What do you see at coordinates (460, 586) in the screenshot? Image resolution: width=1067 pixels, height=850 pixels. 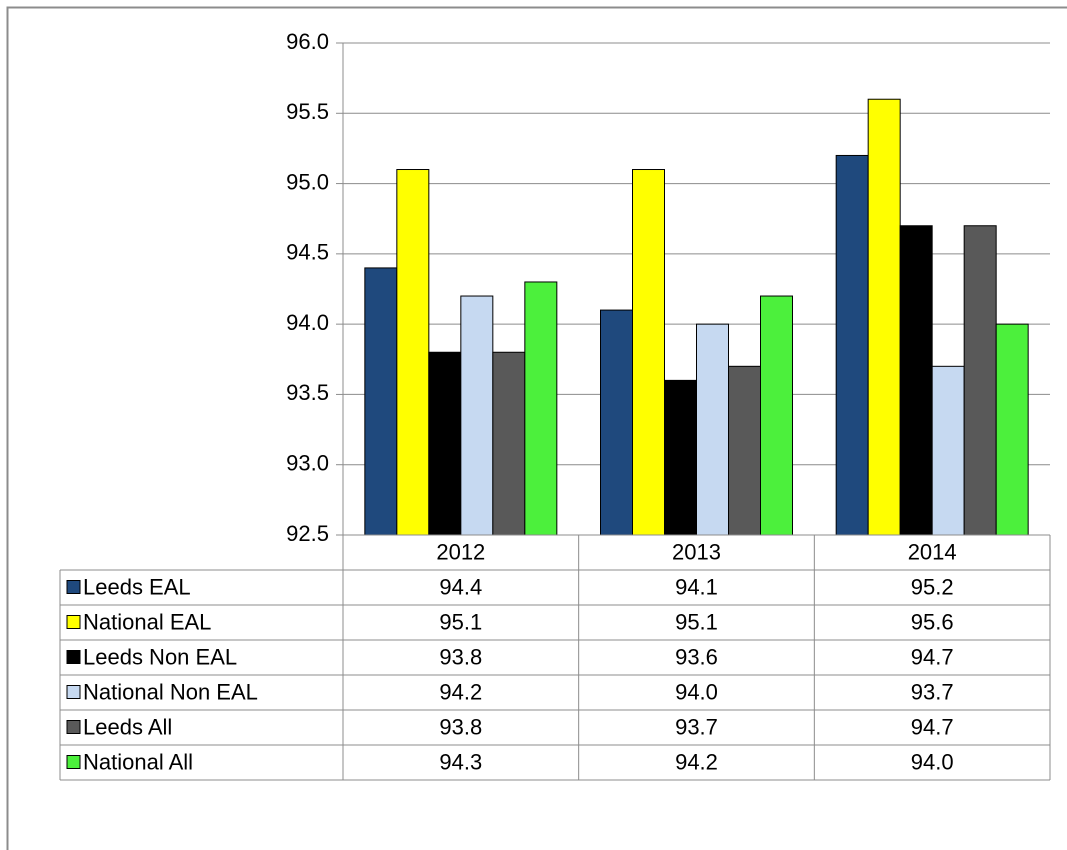 I see `table-value: 94.4` at bounding box center [460, 586].